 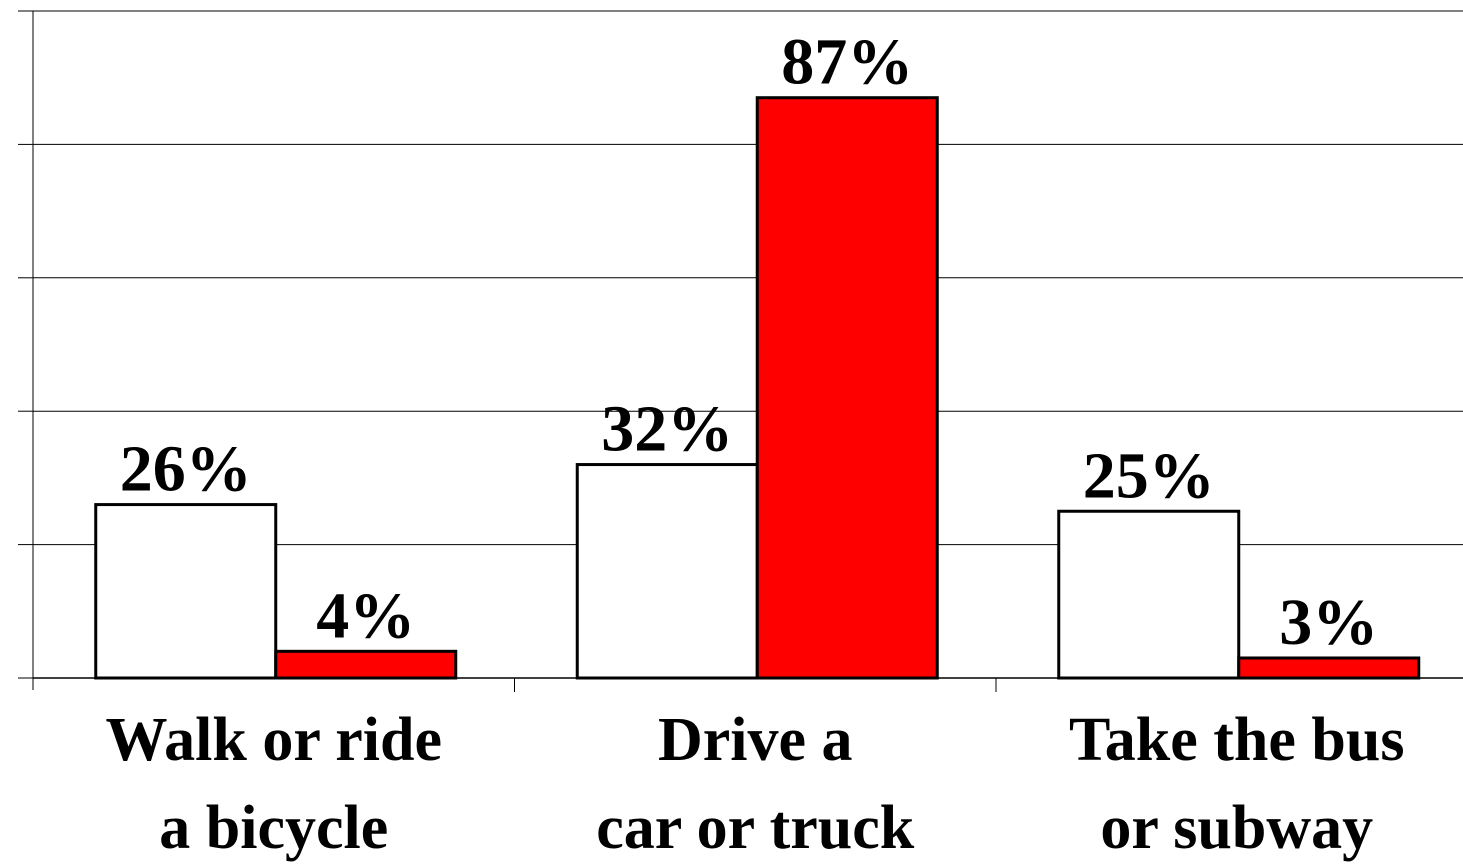 I want to click on value-label: 3%, so click(x=1328, y=622).